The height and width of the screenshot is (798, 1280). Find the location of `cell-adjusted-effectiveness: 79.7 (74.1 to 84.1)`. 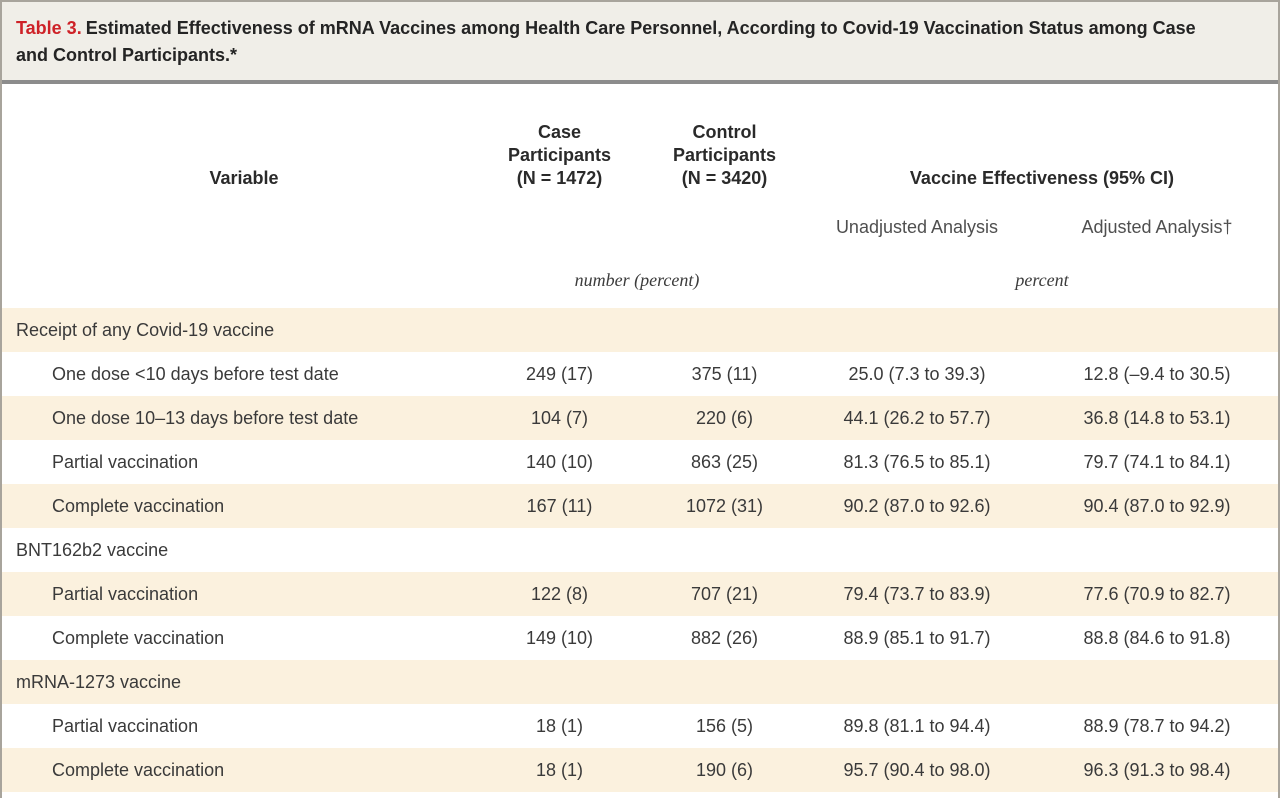

cell-adjusted-effectiveness: 79.7 (74.1 to 84.1) is located at coordinates (1157, 461).